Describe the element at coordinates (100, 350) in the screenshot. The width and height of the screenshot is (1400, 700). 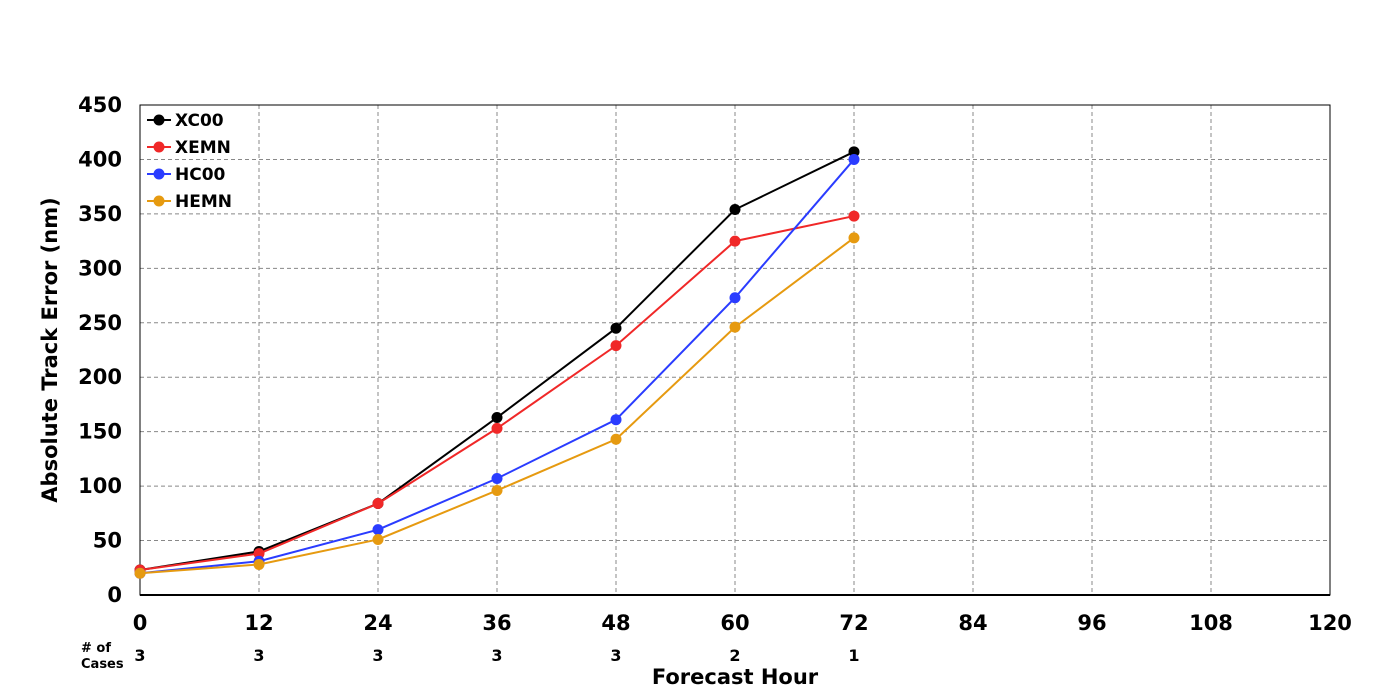
I see `y-axis-ticks: 0 50 100 150 200 250 300 350 400 450` at that location.